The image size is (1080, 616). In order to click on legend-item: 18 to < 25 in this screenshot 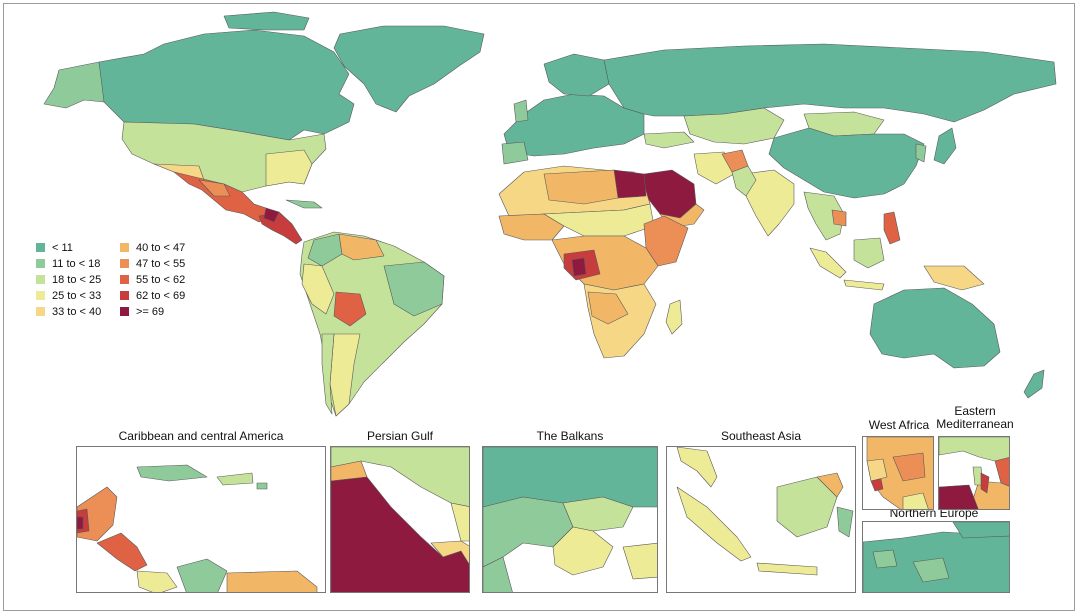, I will do `click(68, 279)`.